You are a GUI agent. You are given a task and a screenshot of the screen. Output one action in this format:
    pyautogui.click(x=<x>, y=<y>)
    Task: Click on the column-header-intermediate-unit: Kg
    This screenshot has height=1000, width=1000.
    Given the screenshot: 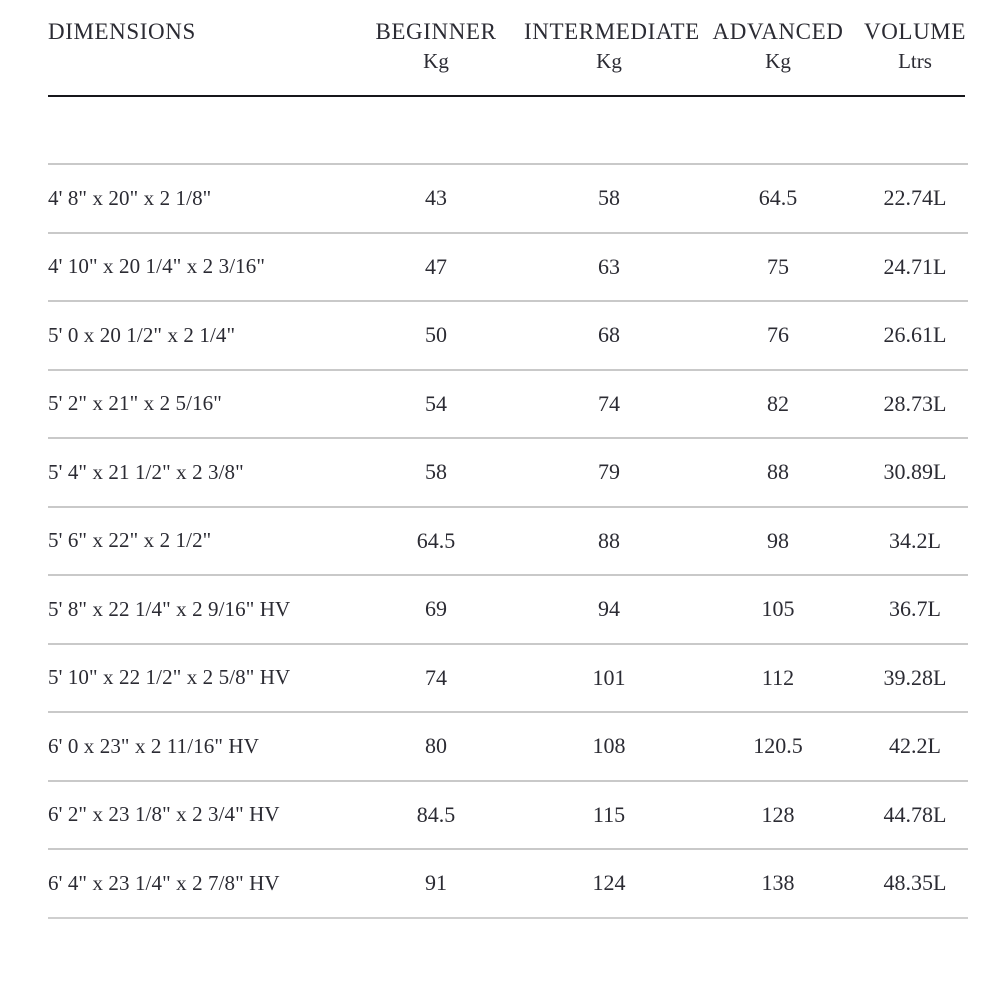 What is the action you would take?
    pyautogui.click(x=609, y=61)
    